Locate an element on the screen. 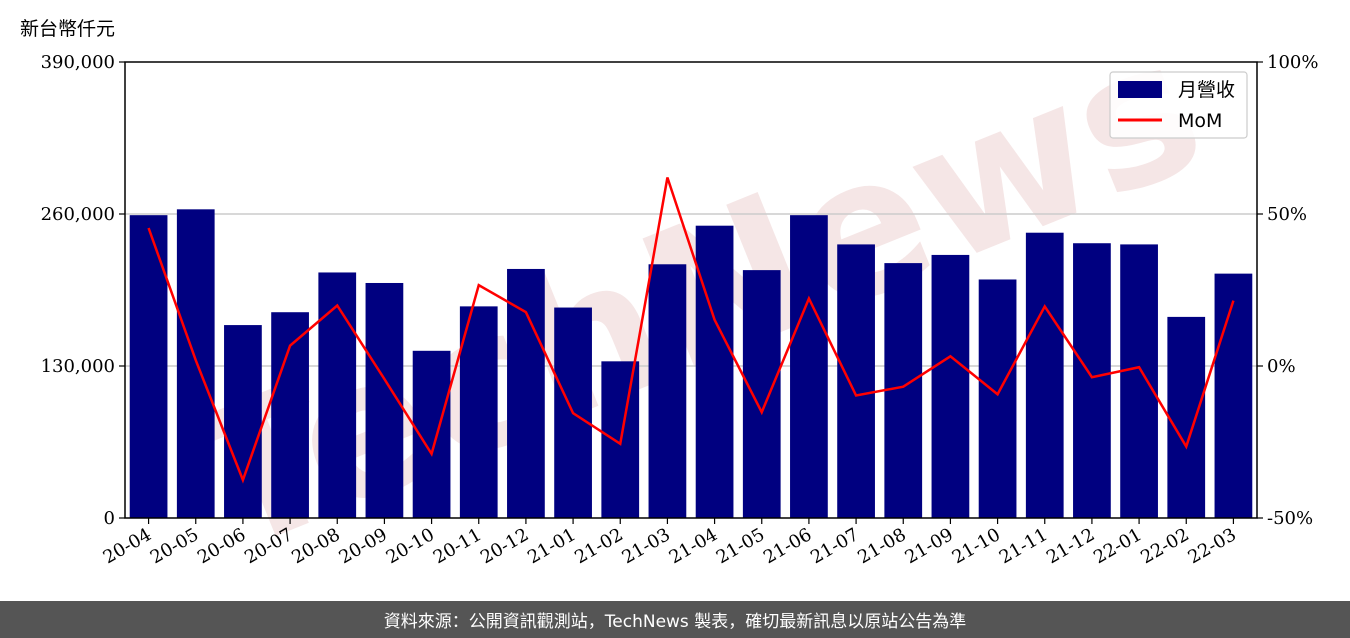 The image size is (1350, 638). x-tick-label: 21-10 is located at coordinates (976, 546).